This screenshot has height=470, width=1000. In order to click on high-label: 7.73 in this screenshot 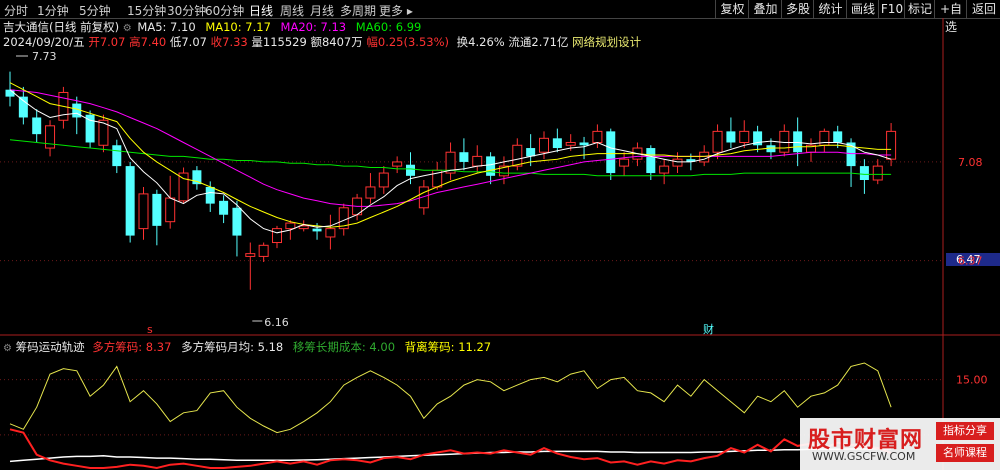, I will do `click(44, 56)`.